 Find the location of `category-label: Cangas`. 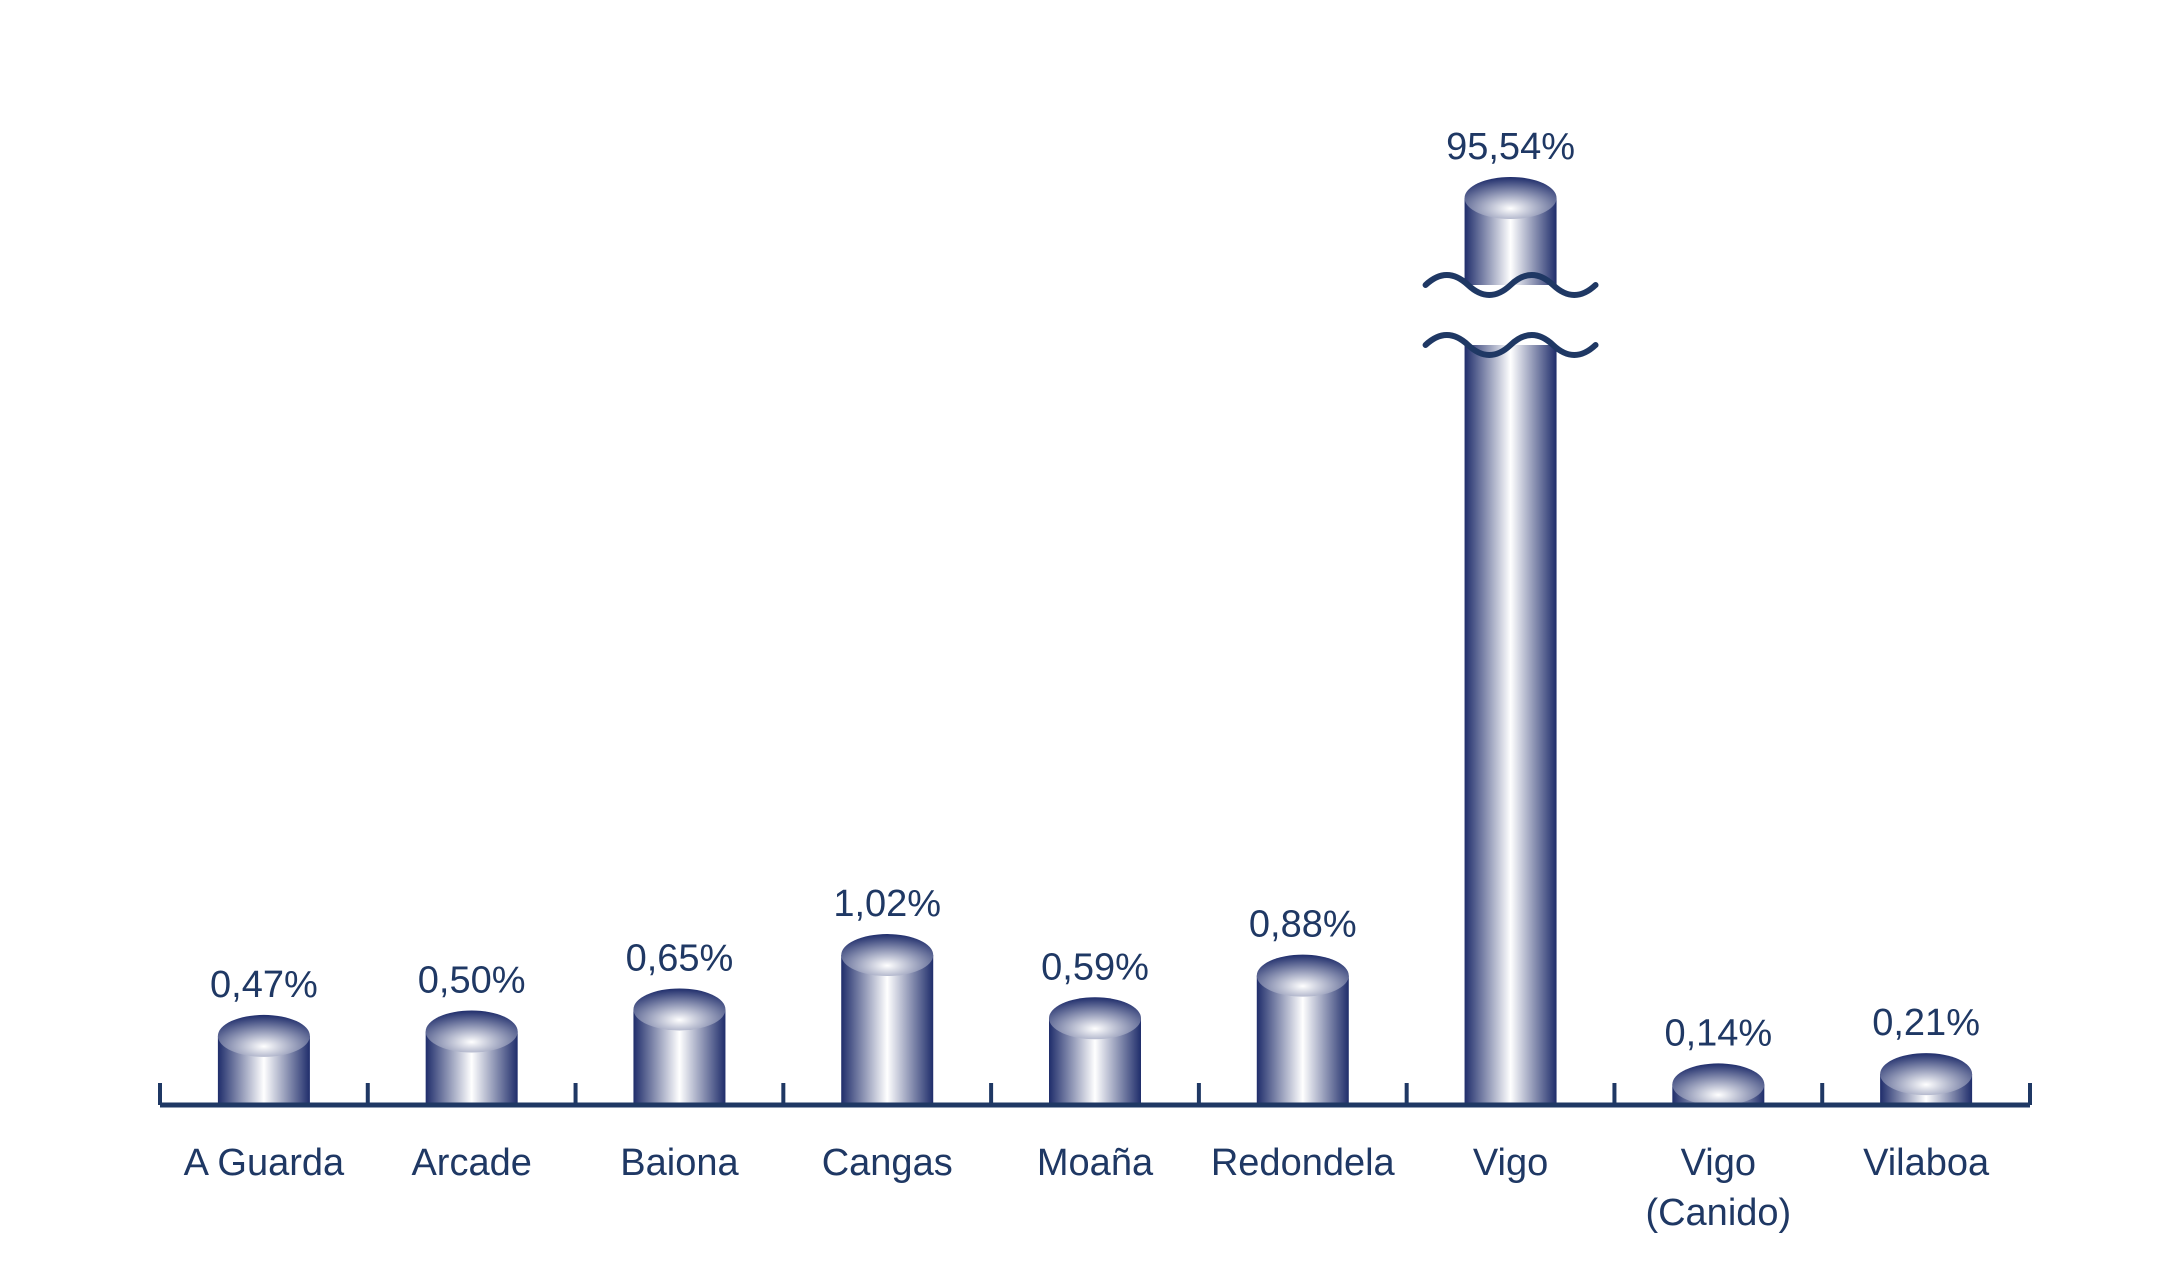

category-label: Cangas is located at coordinates (887, 1163).